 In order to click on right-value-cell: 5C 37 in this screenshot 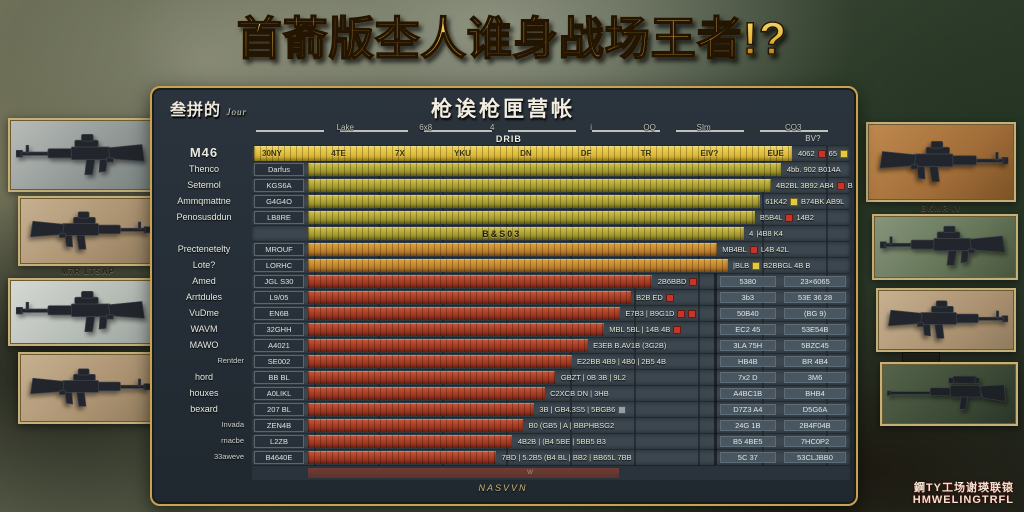, I will do `click(748, 457)`.